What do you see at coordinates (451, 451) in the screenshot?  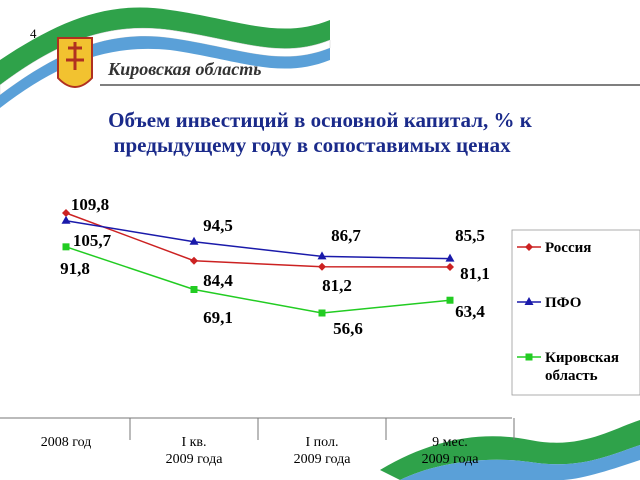 I see `x-tick-label: 9 мес. 2009 года` at bounding box center [451, 451].